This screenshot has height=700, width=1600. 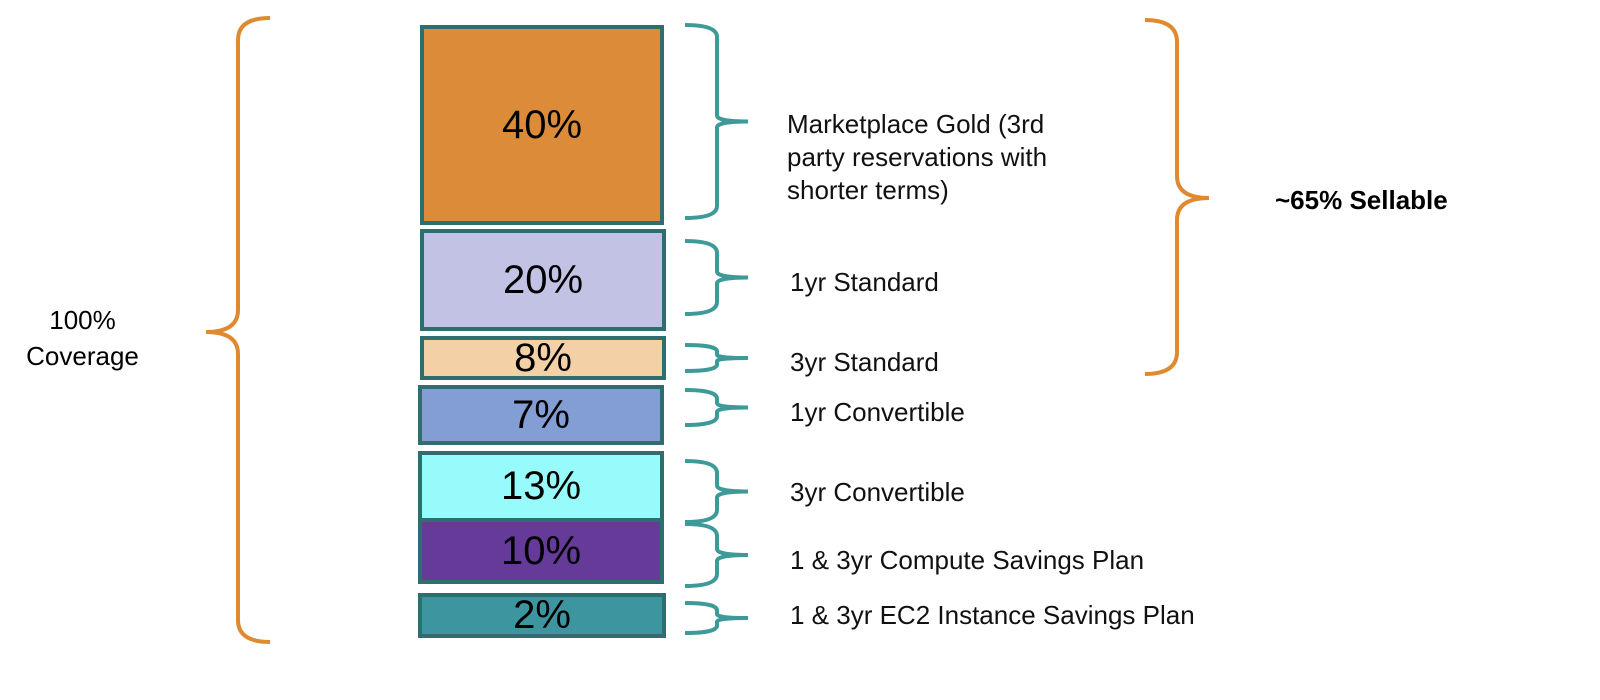 I want to click on segment-box: 40%, so click(x=542, y=125).